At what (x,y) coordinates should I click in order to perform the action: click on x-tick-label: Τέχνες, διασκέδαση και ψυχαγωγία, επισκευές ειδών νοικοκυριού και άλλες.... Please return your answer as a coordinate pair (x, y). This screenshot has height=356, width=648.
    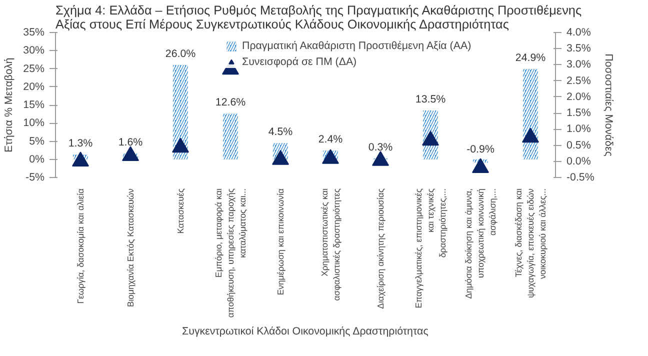
    Looking at the image, I should click on (531, 243).